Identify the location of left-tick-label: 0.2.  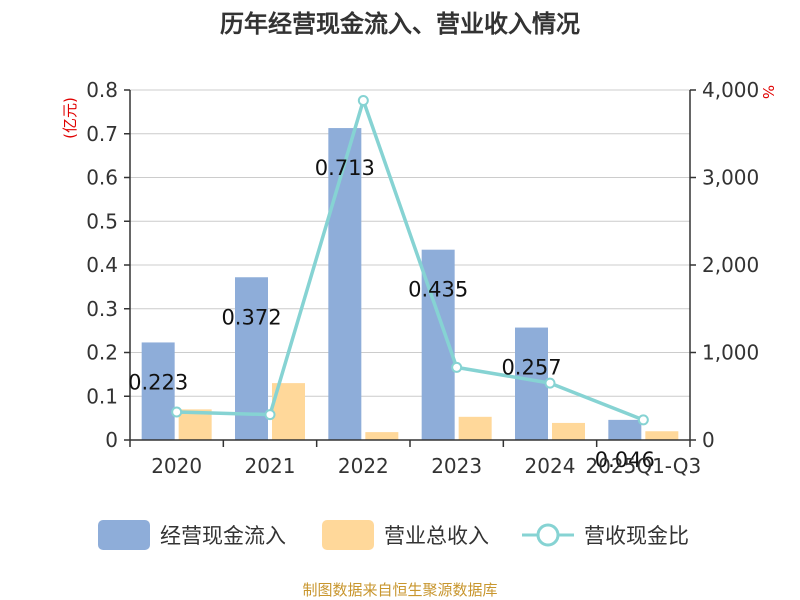
(102, 353).